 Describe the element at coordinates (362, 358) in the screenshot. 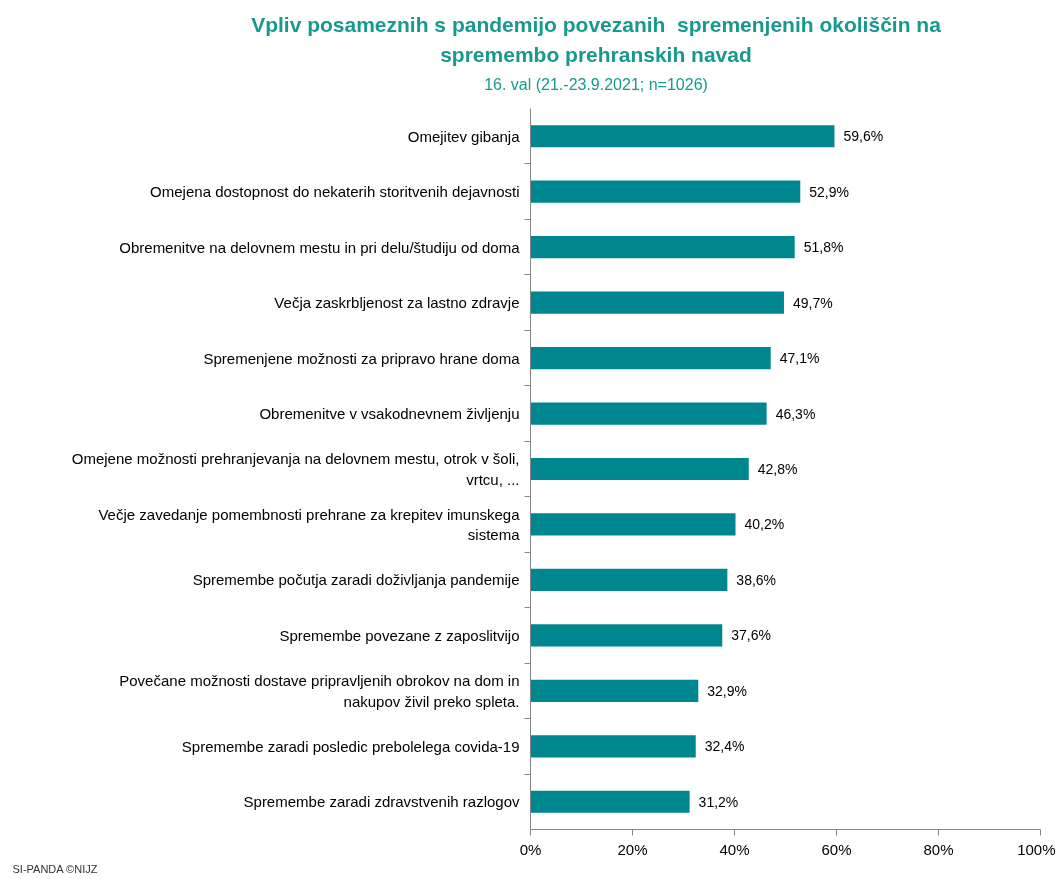

I see `y-tick-label: Spremenjene možnosti za pripravo hrane doma` at that location.